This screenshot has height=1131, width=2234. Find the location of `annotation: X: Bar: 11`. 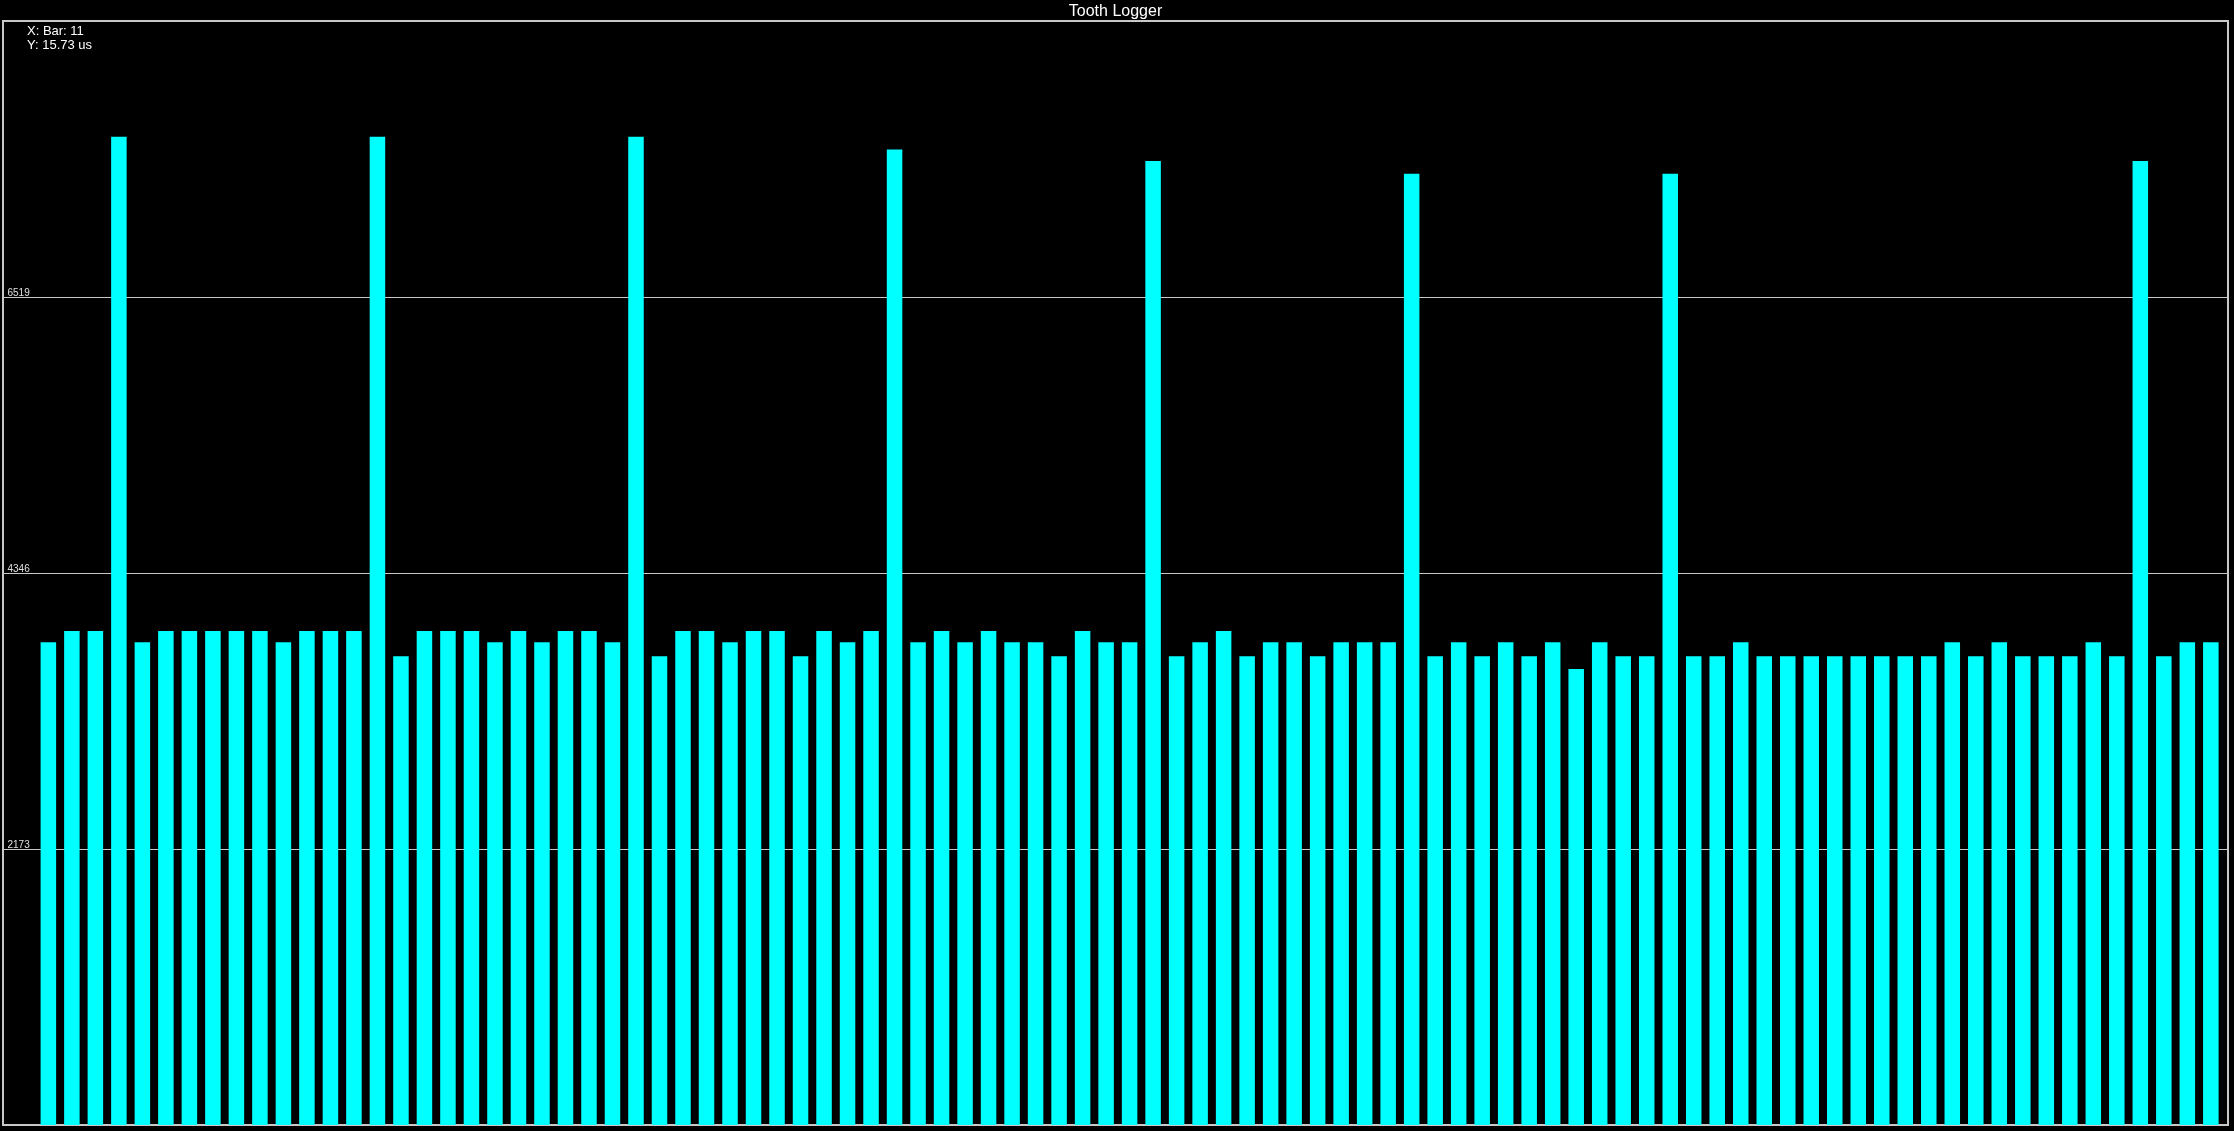

annotation: X: Bar: 11 is located at coordinates (55, 30).